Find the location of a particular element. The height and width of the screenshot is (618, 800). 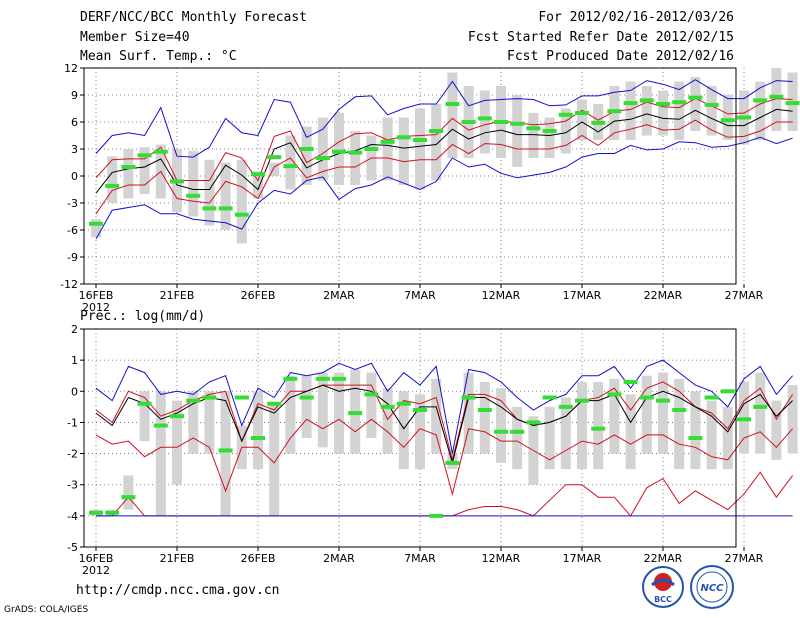

temp-xtick-label: 21FEB is located at coordinates (177, 295).